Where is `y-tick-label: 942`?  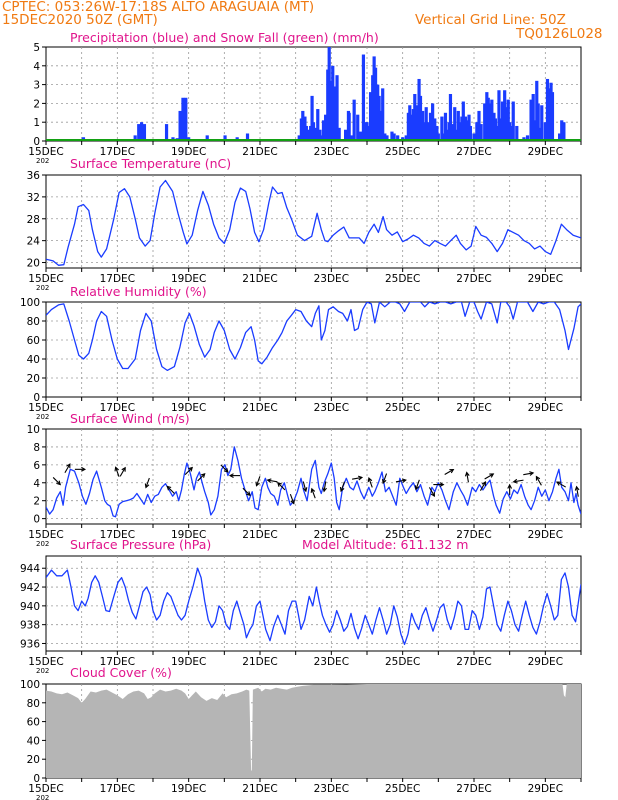 y-tick-label: 942 is located at coordinates (30, 588).